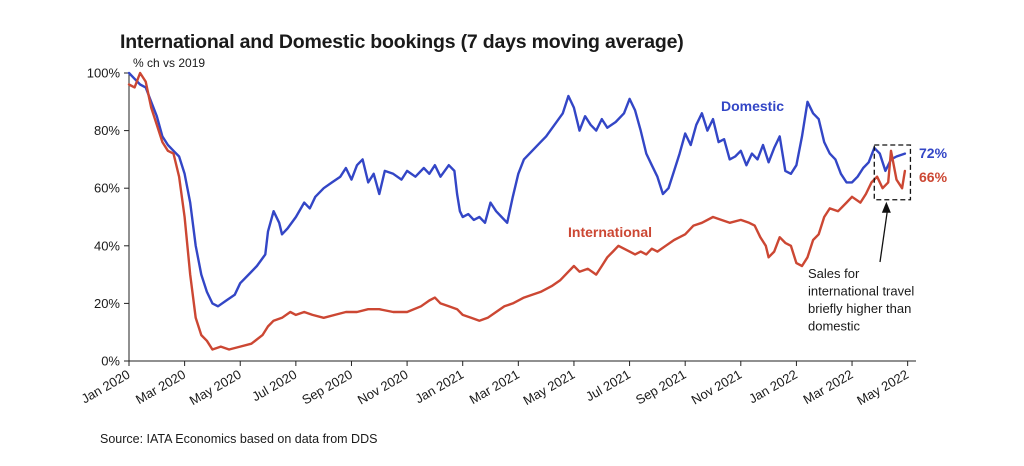 This screenshot has height=466, width=1024. Describe the element at coordinates (773, 387) in the screenshot. I see `x-tick-label: Jan 2022` at that location.